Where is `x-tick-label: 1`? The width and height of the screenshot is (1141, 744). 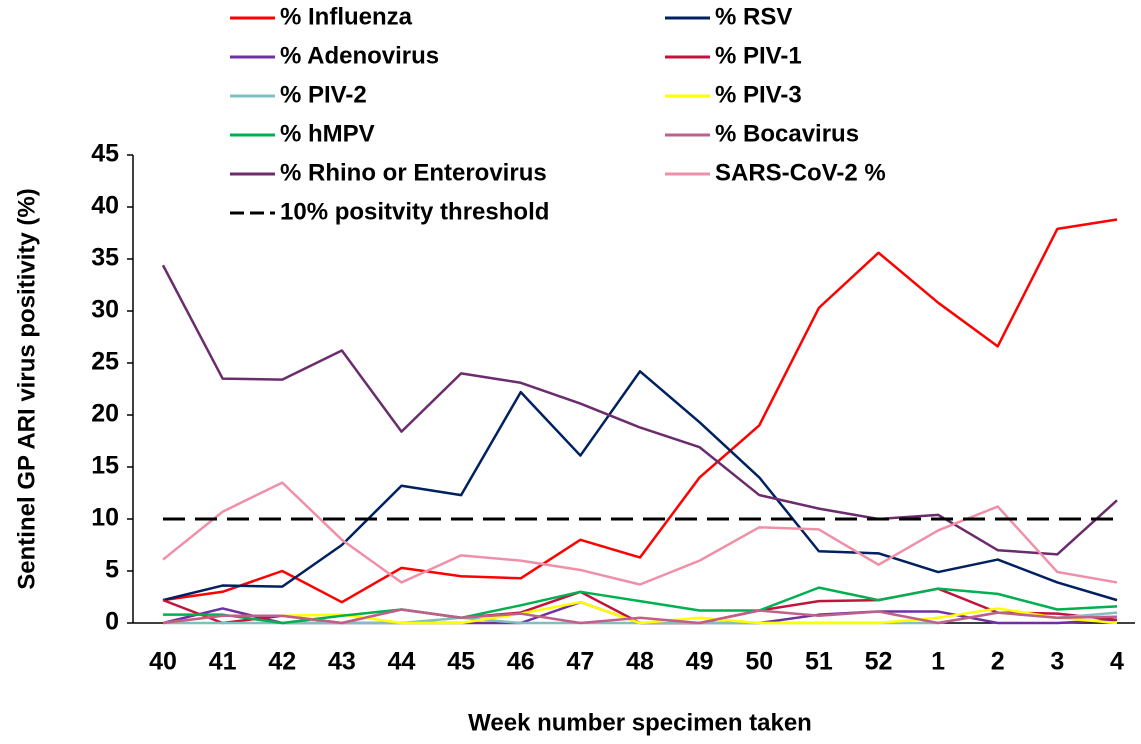 x-tick-label: 1 is located at coordinates (938, 662).